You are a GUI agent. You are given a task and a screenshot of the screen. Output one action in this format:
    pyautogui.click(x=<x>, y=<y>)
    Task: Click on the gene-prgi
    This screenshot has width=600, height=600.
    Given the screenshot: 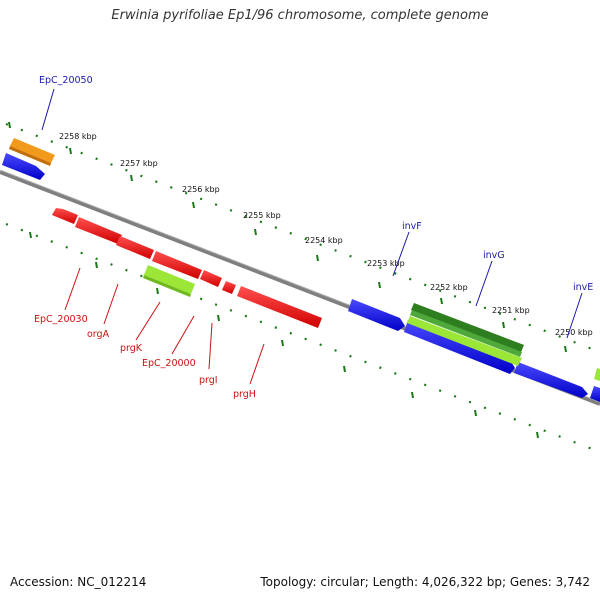 What is the action you would take?
    pyautogui.click(x=211, y=278)
    